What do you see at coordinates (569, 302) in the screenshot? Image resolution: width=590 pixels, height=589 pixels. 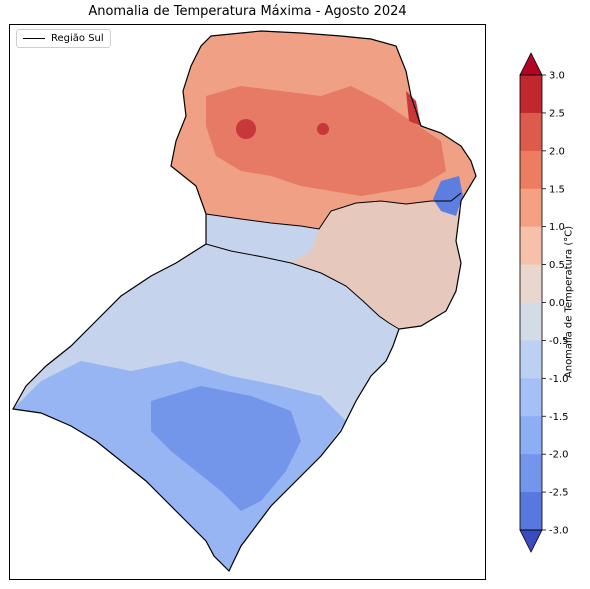 I see `colorbar-label: Anomalia de Temperatura (°C)` at bounding box center [569, 302].